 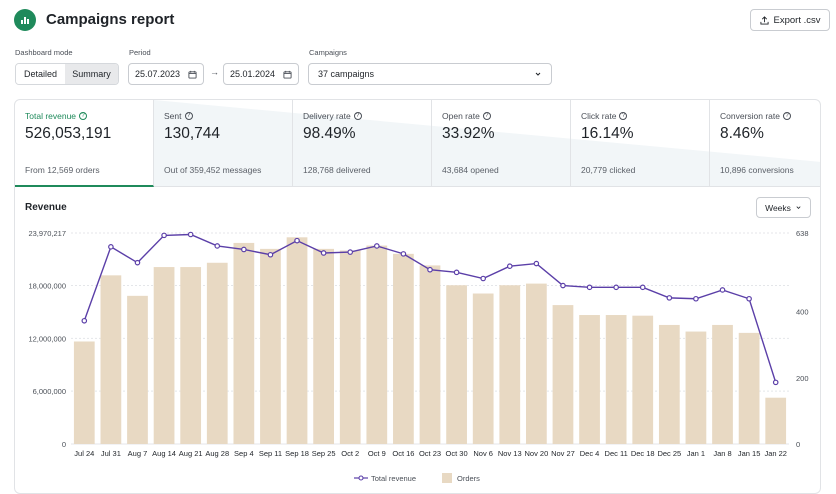 I want to click on legend-line-marker, so click(x=361, y=478).